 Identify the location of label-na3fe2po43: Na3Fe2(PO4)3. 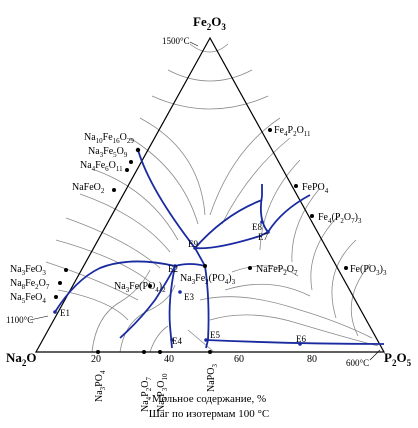
(208, 279).